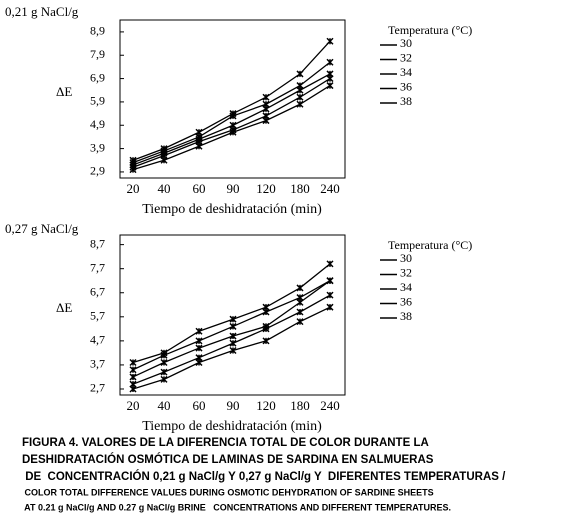  I want to click on y-tick-label: 5,7, so click(97, 316).